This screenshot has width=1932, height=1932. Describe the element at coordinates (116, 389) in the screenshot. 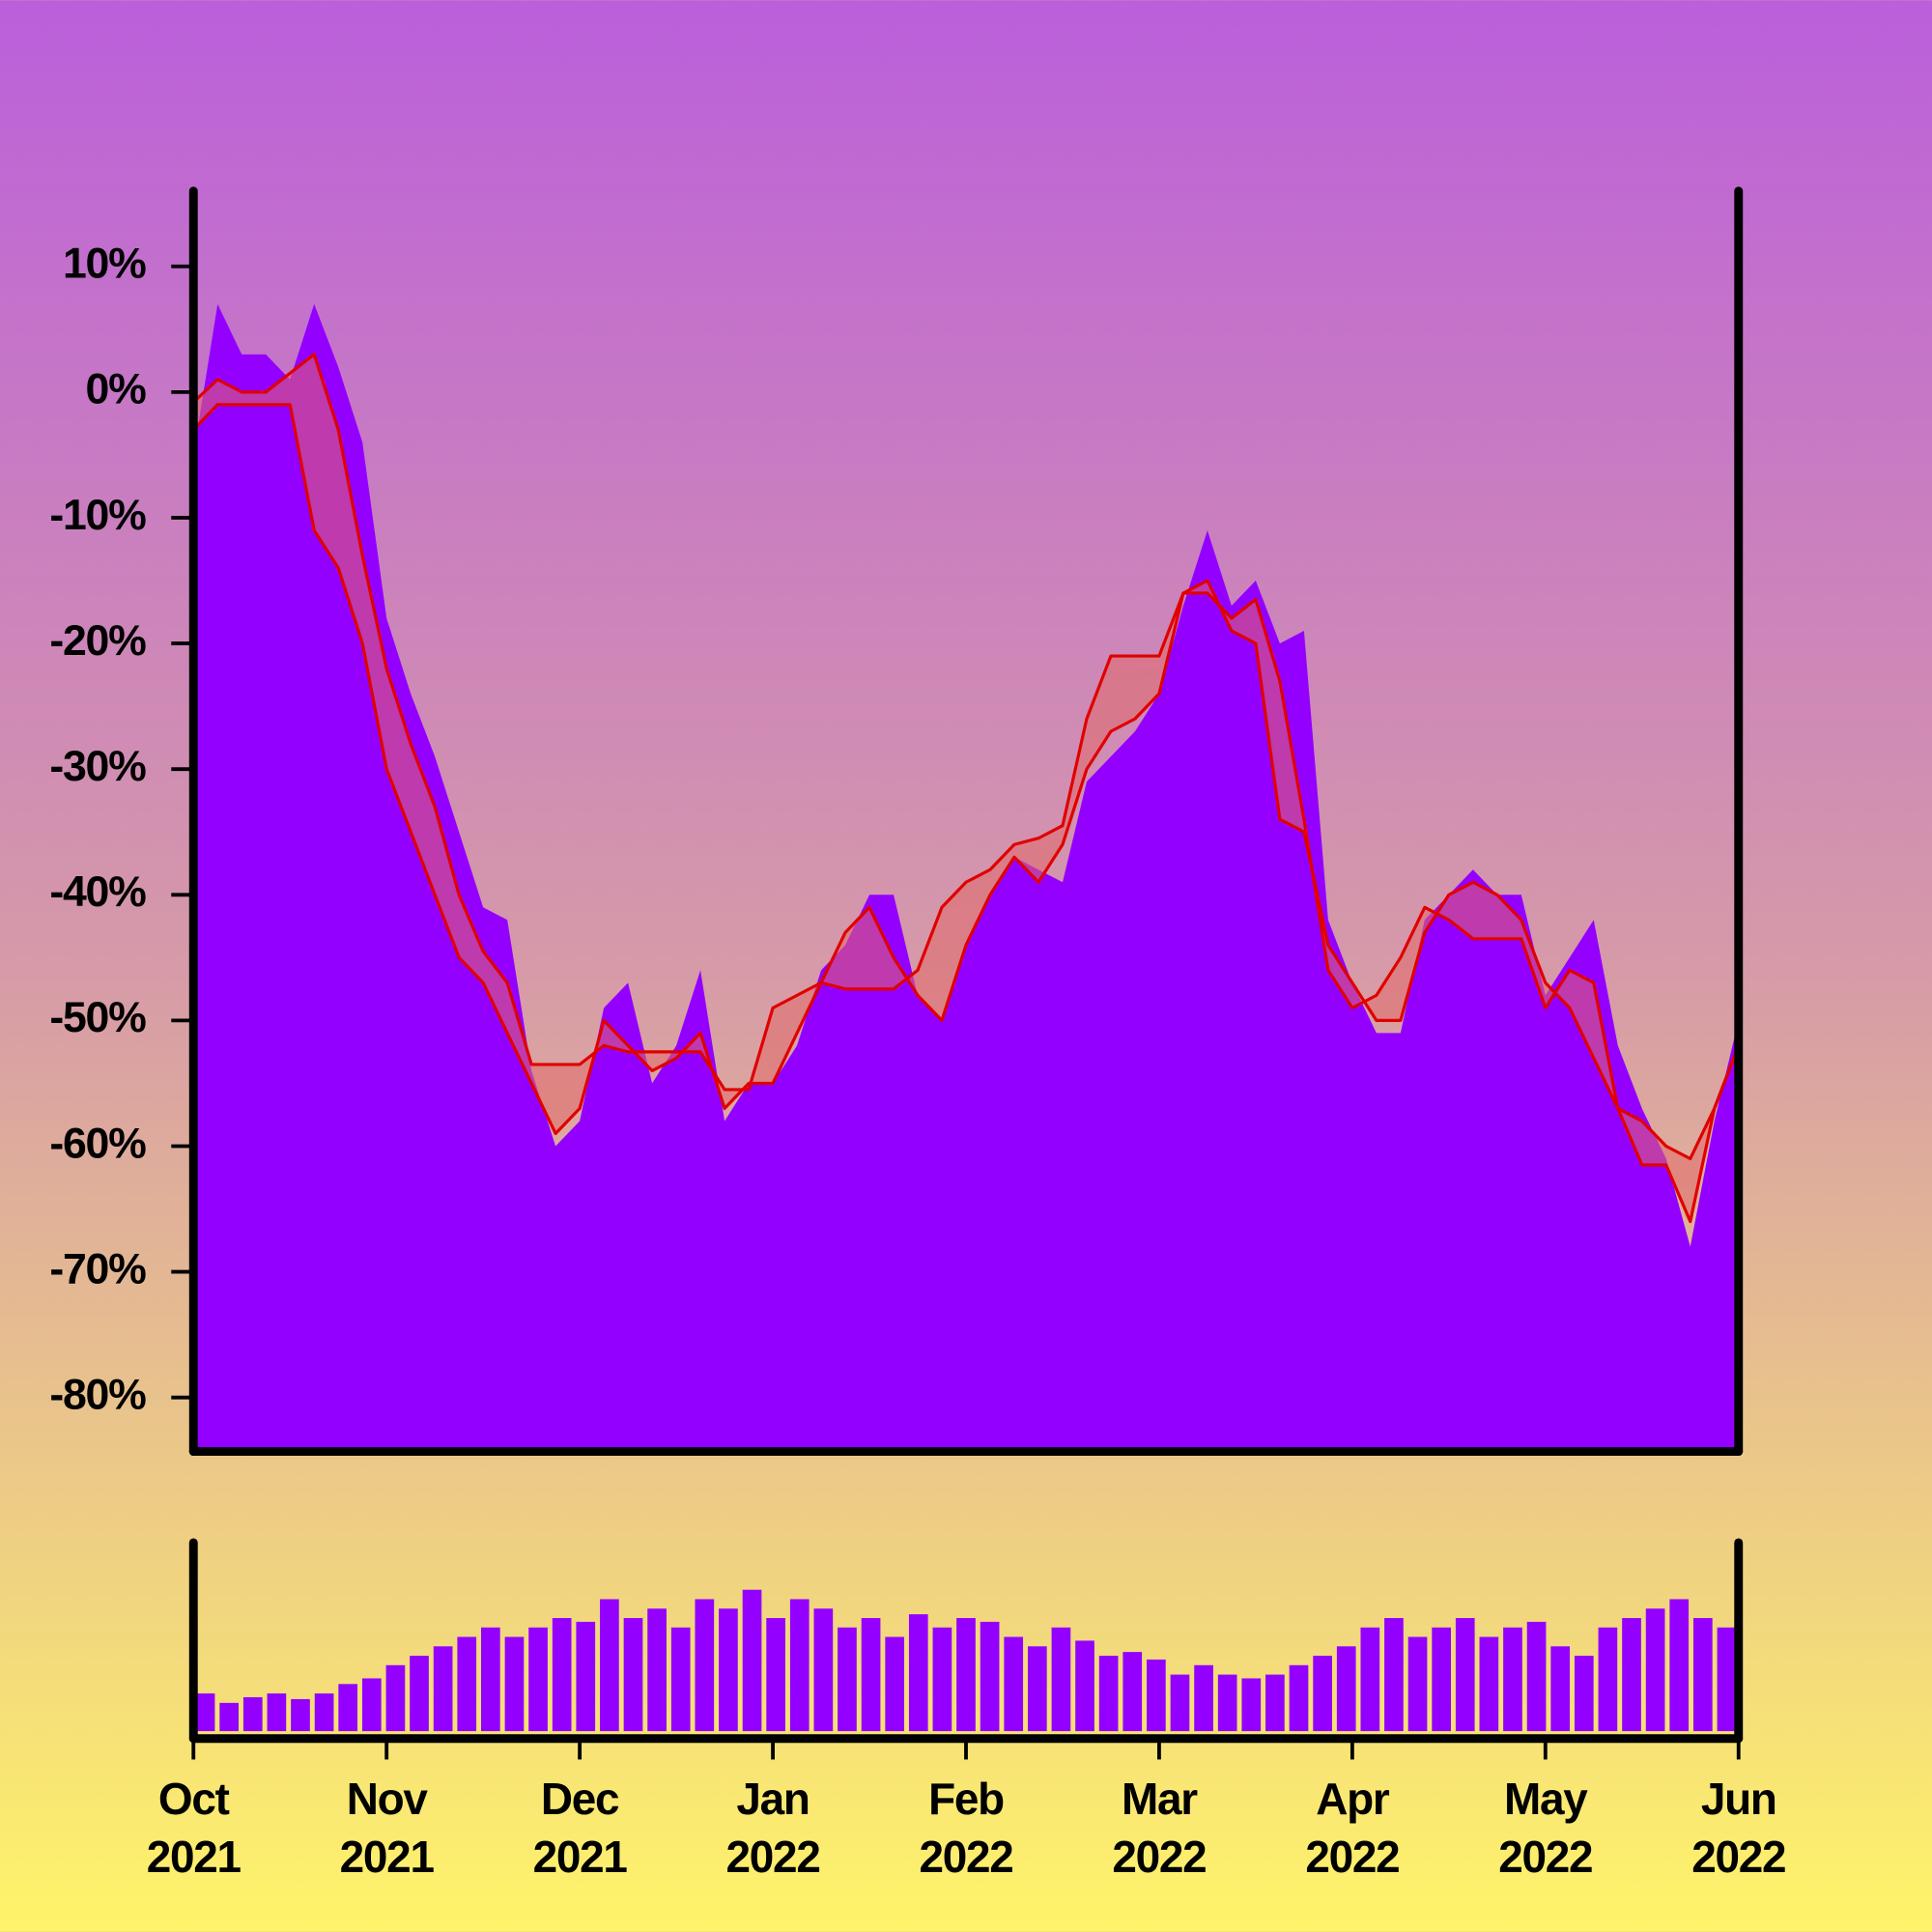

I see `y-tick-label: 0%` at that location.